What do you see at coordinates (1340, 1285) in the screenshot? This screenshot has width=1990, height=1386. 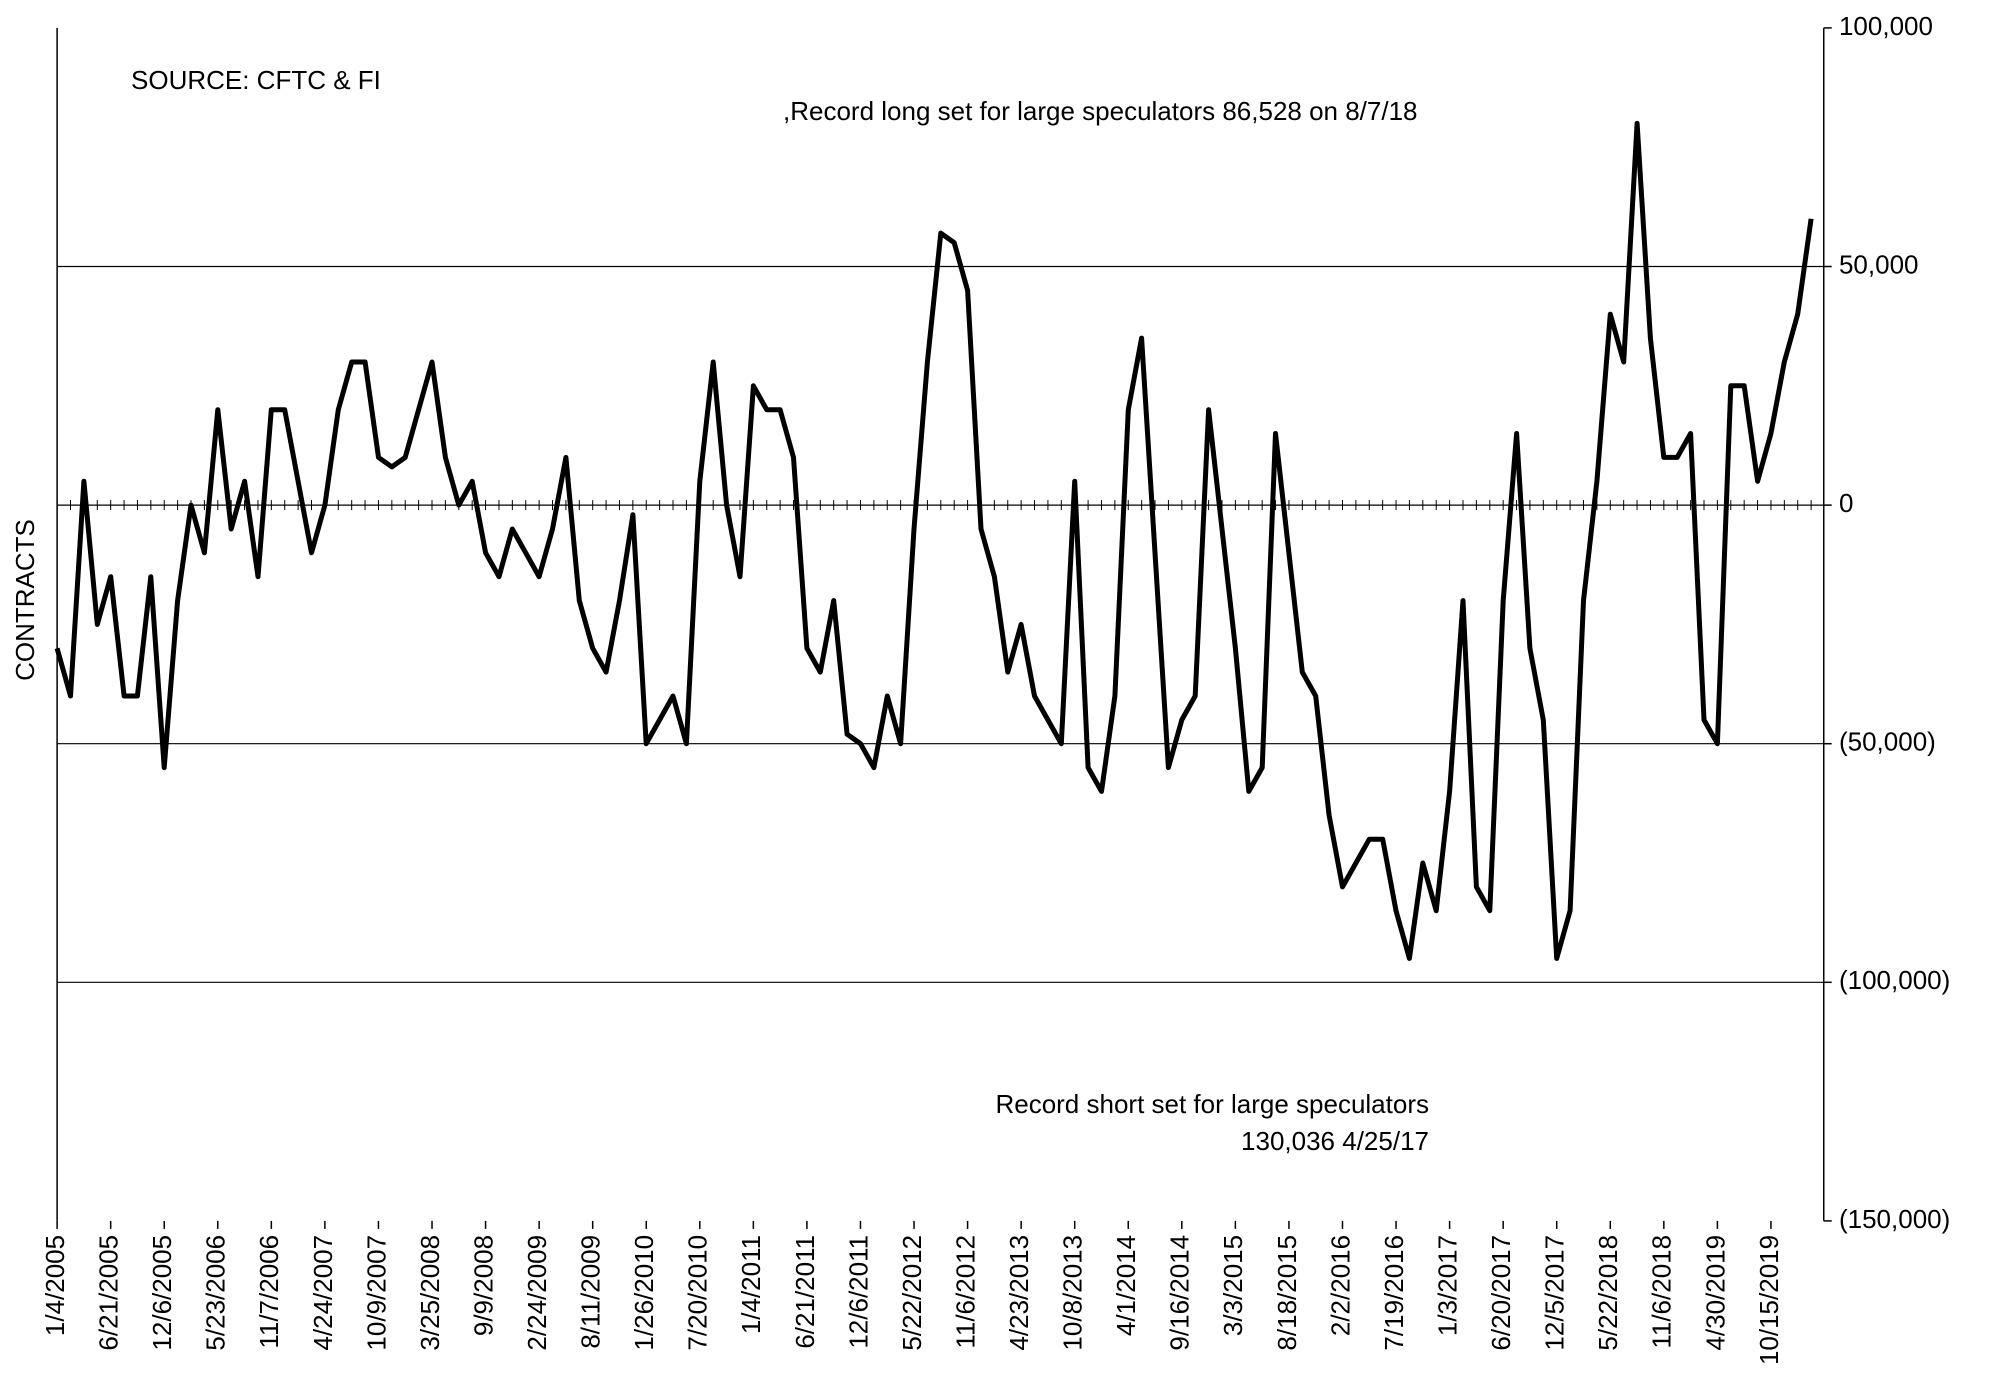 I see `x-tick-label: 2/2/2016` at bounding box center [1340, 1285].